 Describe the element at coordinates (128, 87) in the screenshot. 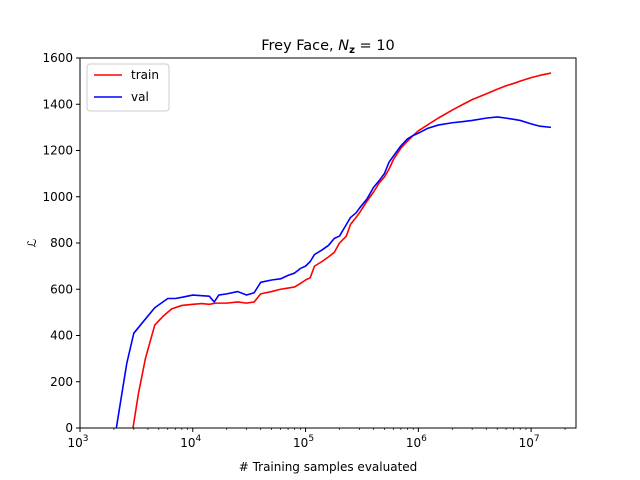

I see `legend: train val` at that location.